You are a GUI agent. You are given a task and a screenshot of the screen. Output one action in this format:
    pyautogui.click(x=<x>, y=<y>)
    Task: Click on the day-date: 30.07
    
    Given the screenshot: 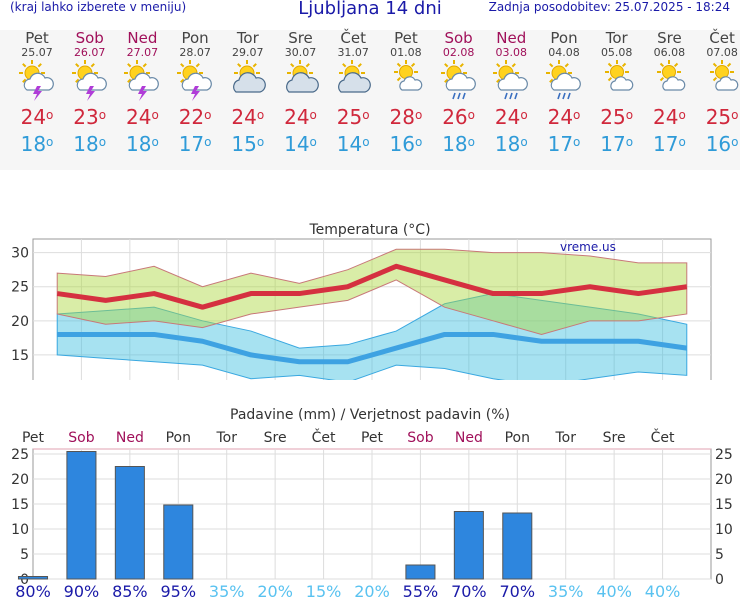 What is the action you would take?
    pyautogui.click(x=300, y=52)
    